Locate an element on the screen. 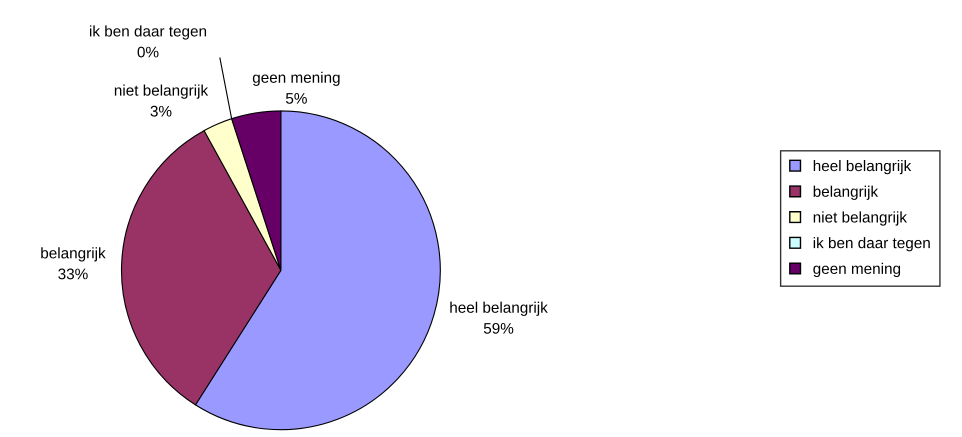  slice-label: niet belangrijk is located at coordinates (161, 91).